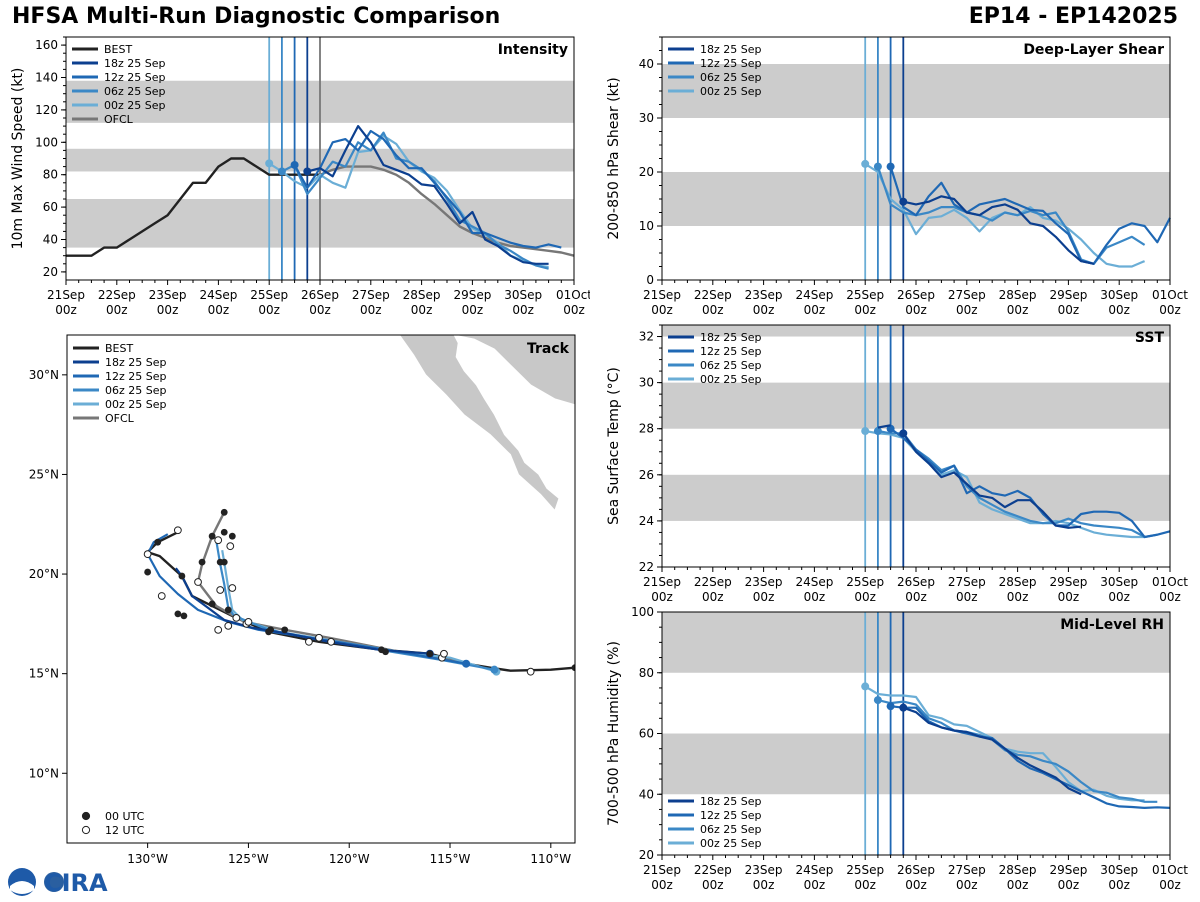  What do you see at coordinates (135, 77) in the screenshot?
I see `intensity-legend-label: 12z 25 Sep` at bounding box center [135, 77].